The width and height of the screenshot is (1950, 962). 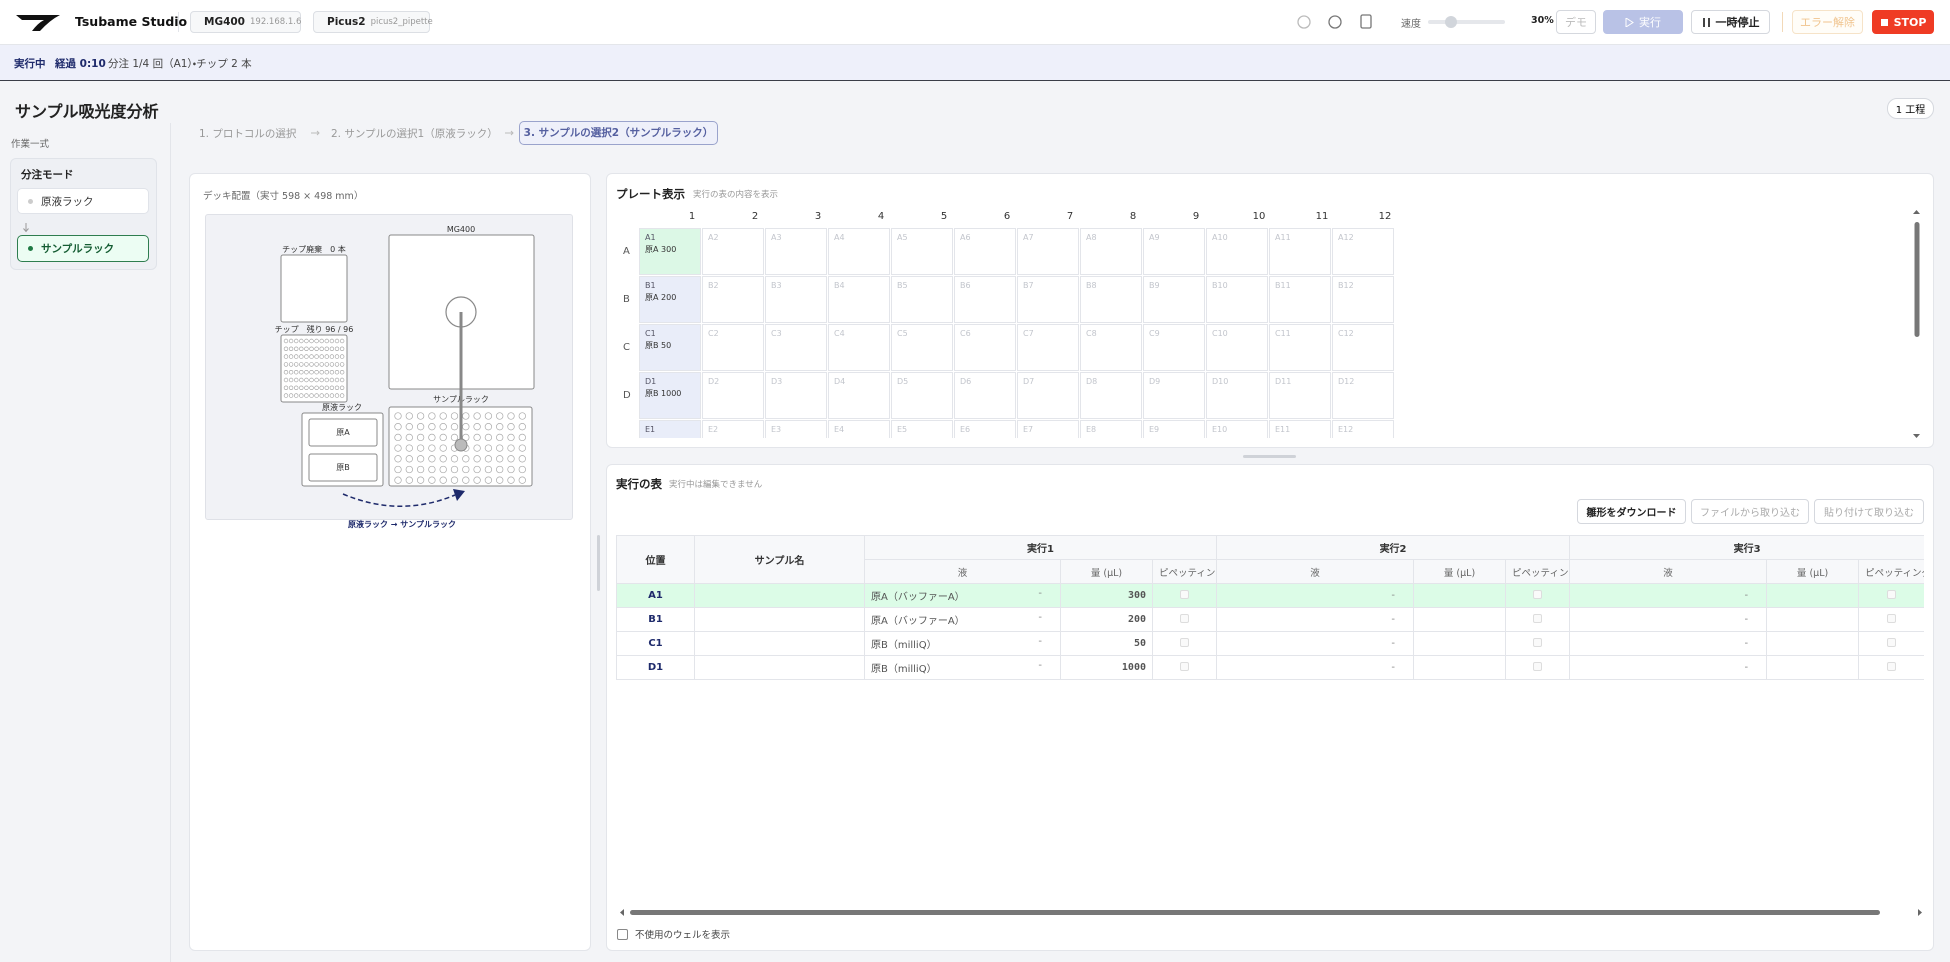 What do you see at coordinates (1363, 395) in the screenshot?
I see `plate-well: D12` at bounding box center [1363, 395].